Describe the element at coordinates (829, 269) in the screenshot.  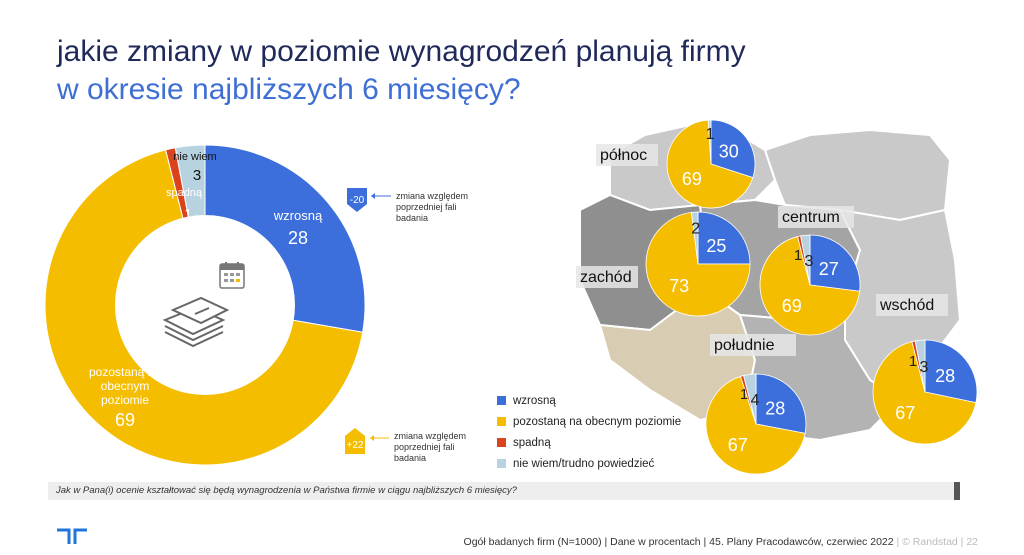
I see `pie-value-wzrosna: 27` at that location.